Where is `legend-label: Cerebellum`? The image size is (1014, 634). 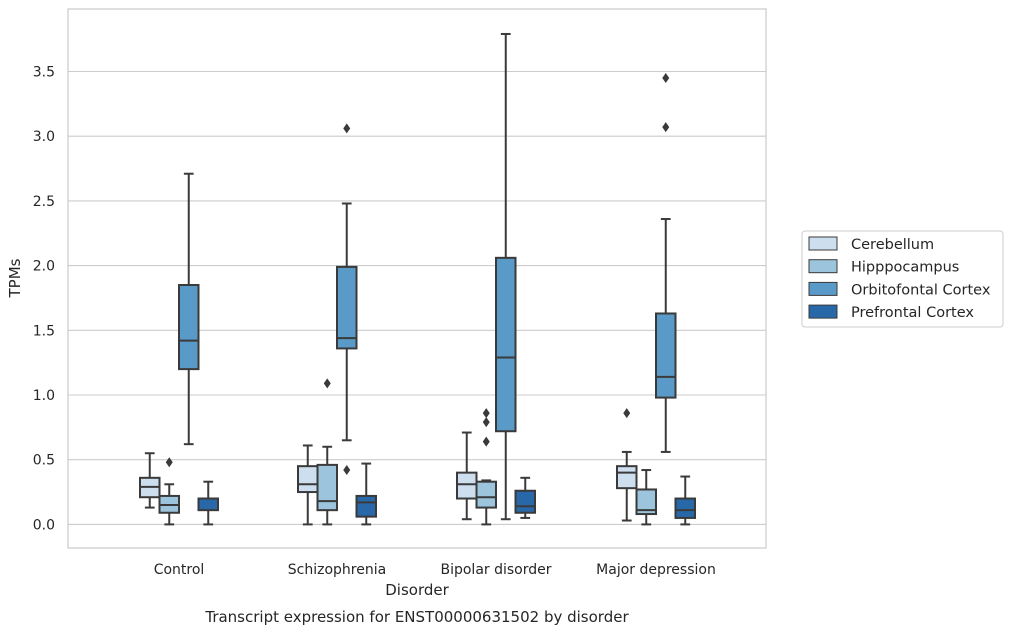 legend-label: Cerebellum is located at coordinates (892, 245).